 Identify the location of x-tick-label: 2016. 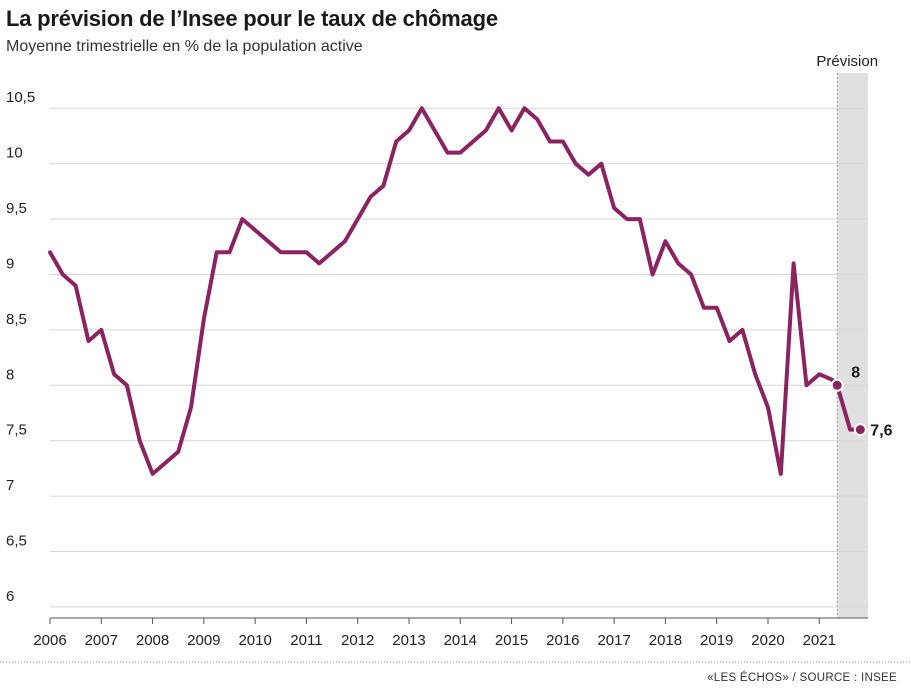
(562, 640).